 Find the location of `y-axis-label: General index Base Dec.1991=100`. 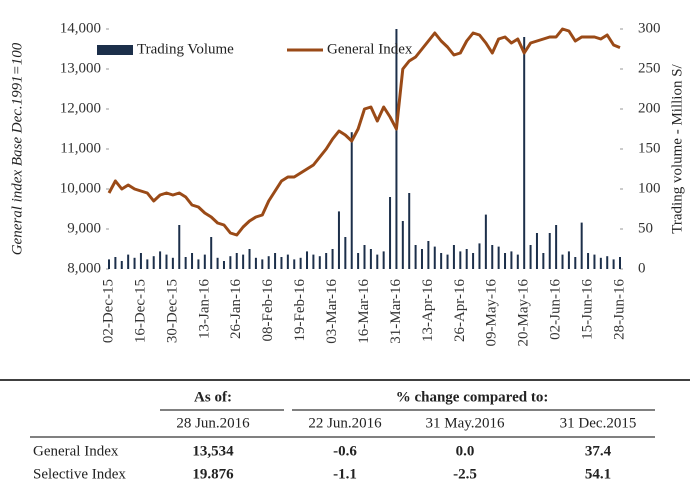

y-axis-label: General index Base Dec.1991=100 is located at coordinates (17, 148).